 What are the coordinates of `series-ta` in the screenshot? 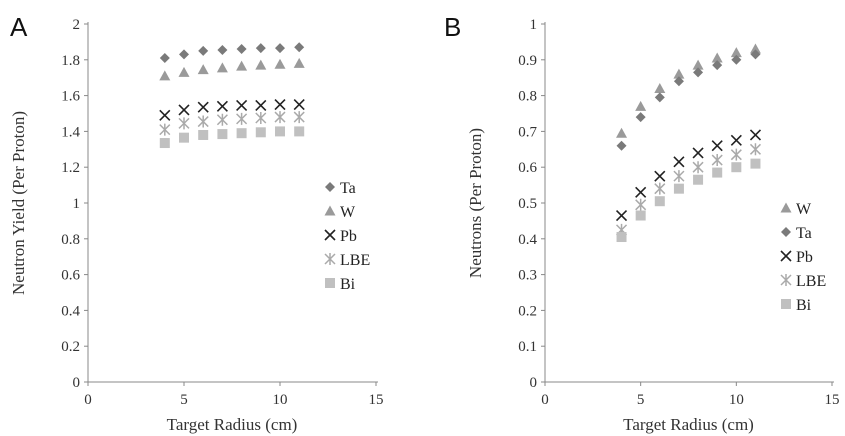 It's located at (232, 53).